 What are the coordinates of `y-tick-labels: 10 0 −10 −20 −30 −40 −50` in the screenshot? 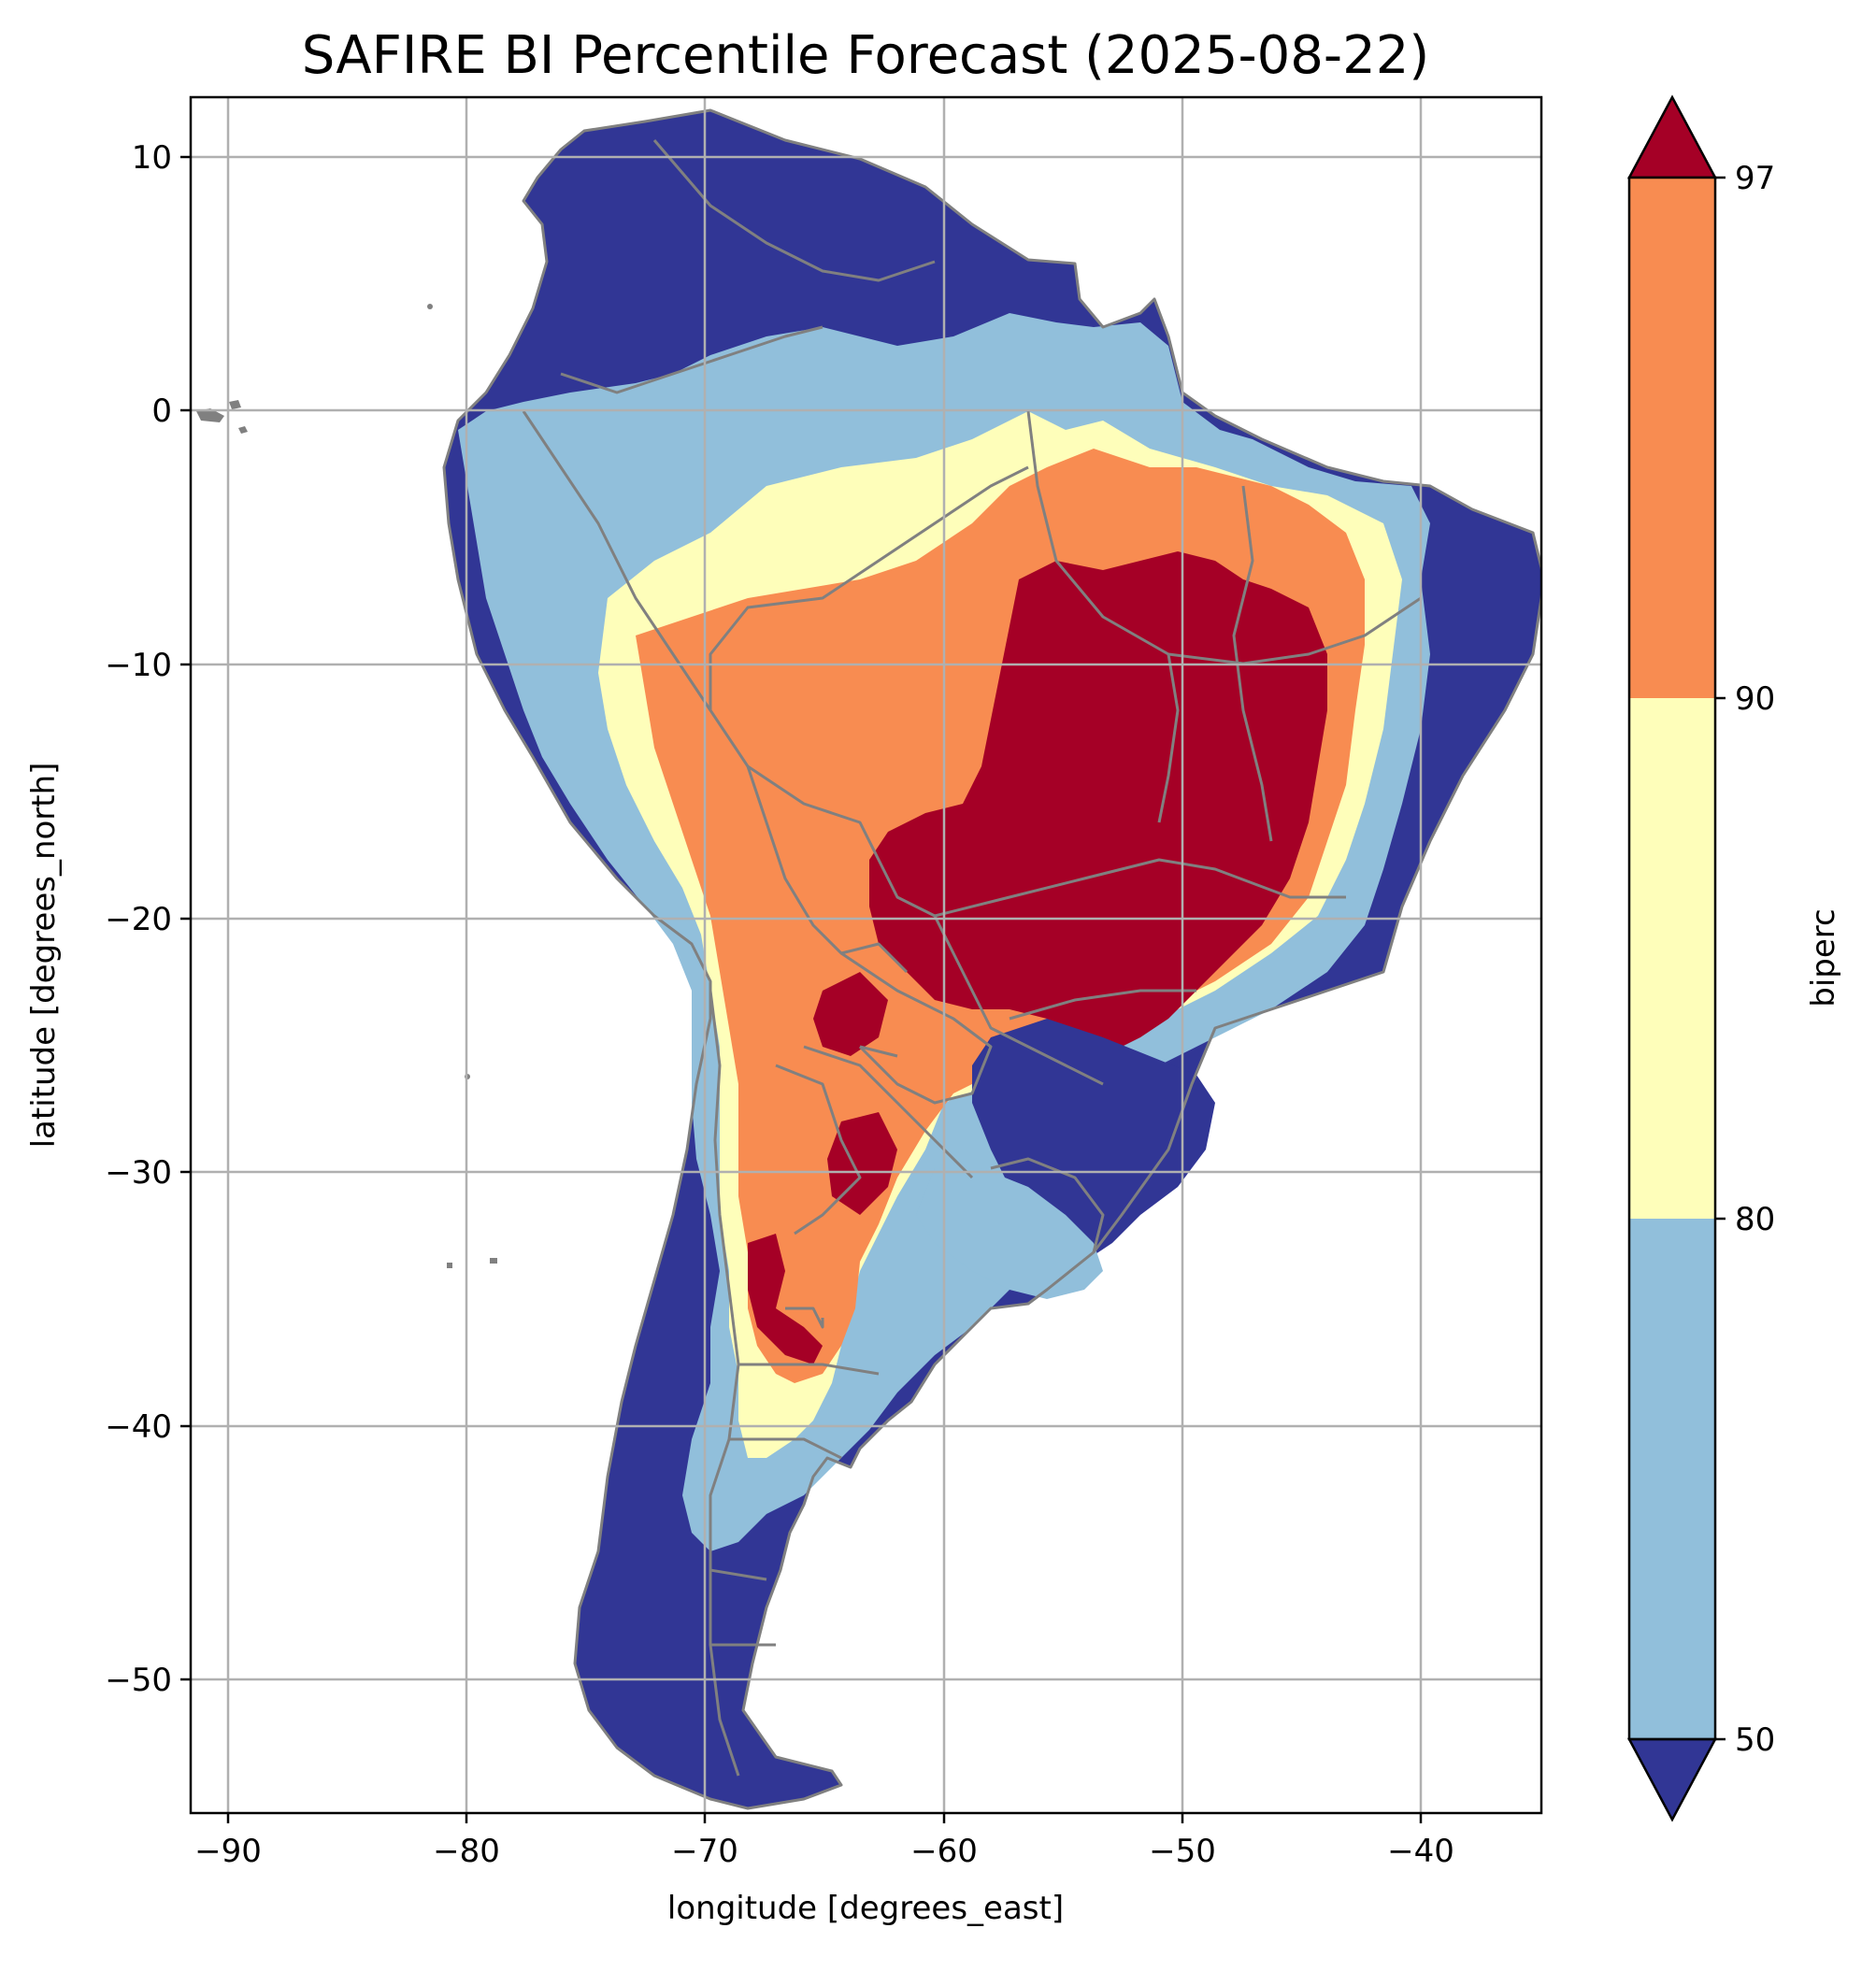 It's located at (139, 919).